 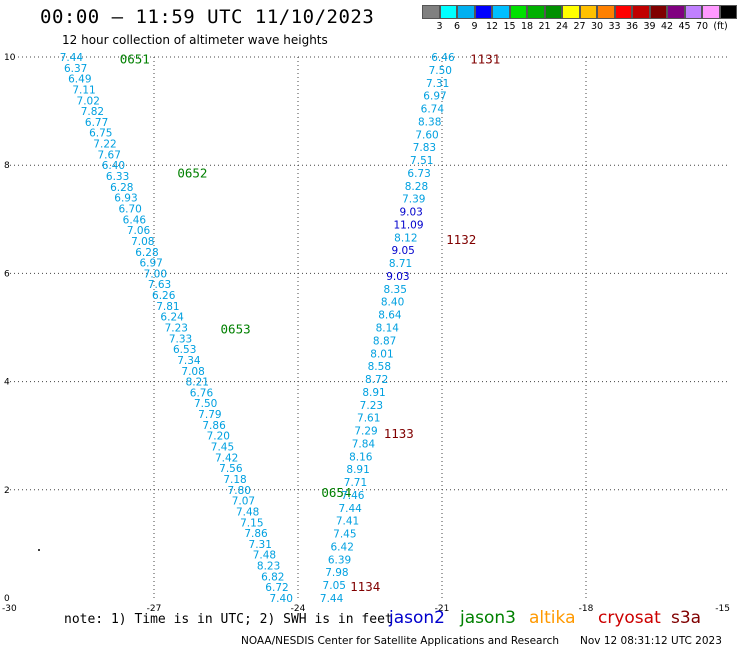 What do you see at coordinates (202, 393) in the screenshot?
I see `swh-value: 6.76` at bounding box center [202, 393].